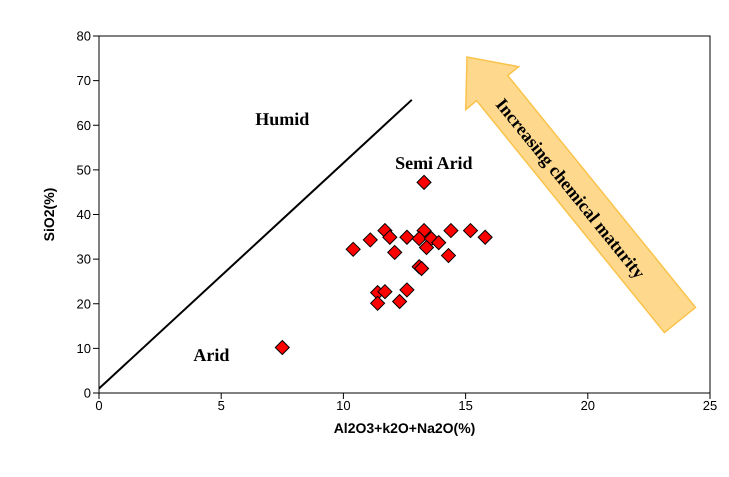 This screenshot has width=729, height=477. What do you see at coordinates (211, 355) in the screenshot?
I see `annotation: Arid` at bounding box center [211, 355].